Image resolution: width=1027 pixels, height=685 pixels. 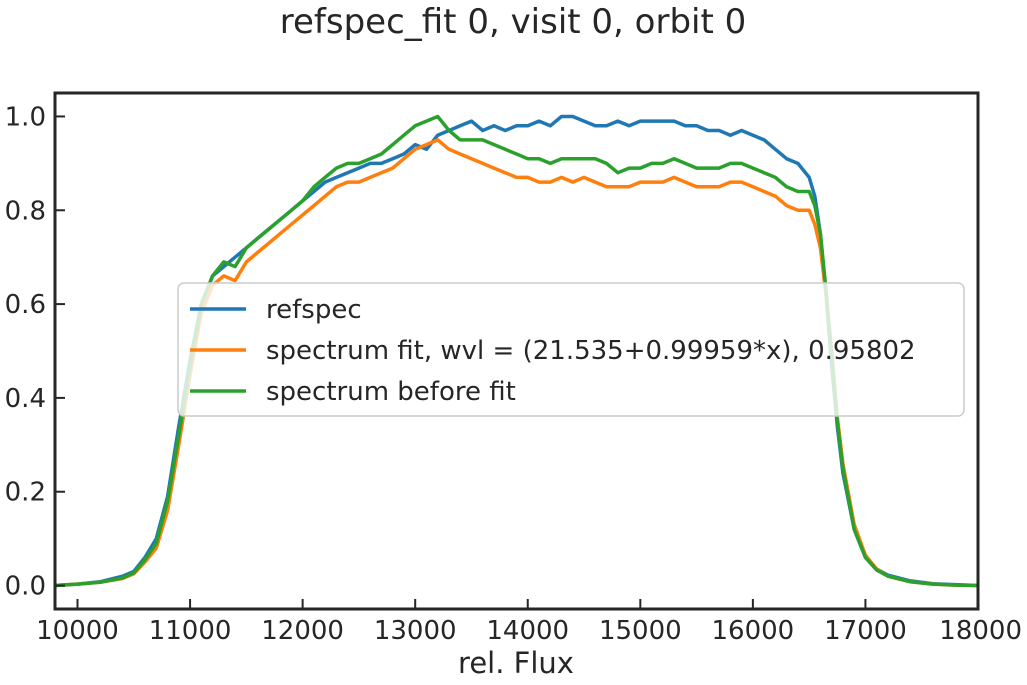 I want to click on x-tick-label: 13000, so click(x=415, y=631).